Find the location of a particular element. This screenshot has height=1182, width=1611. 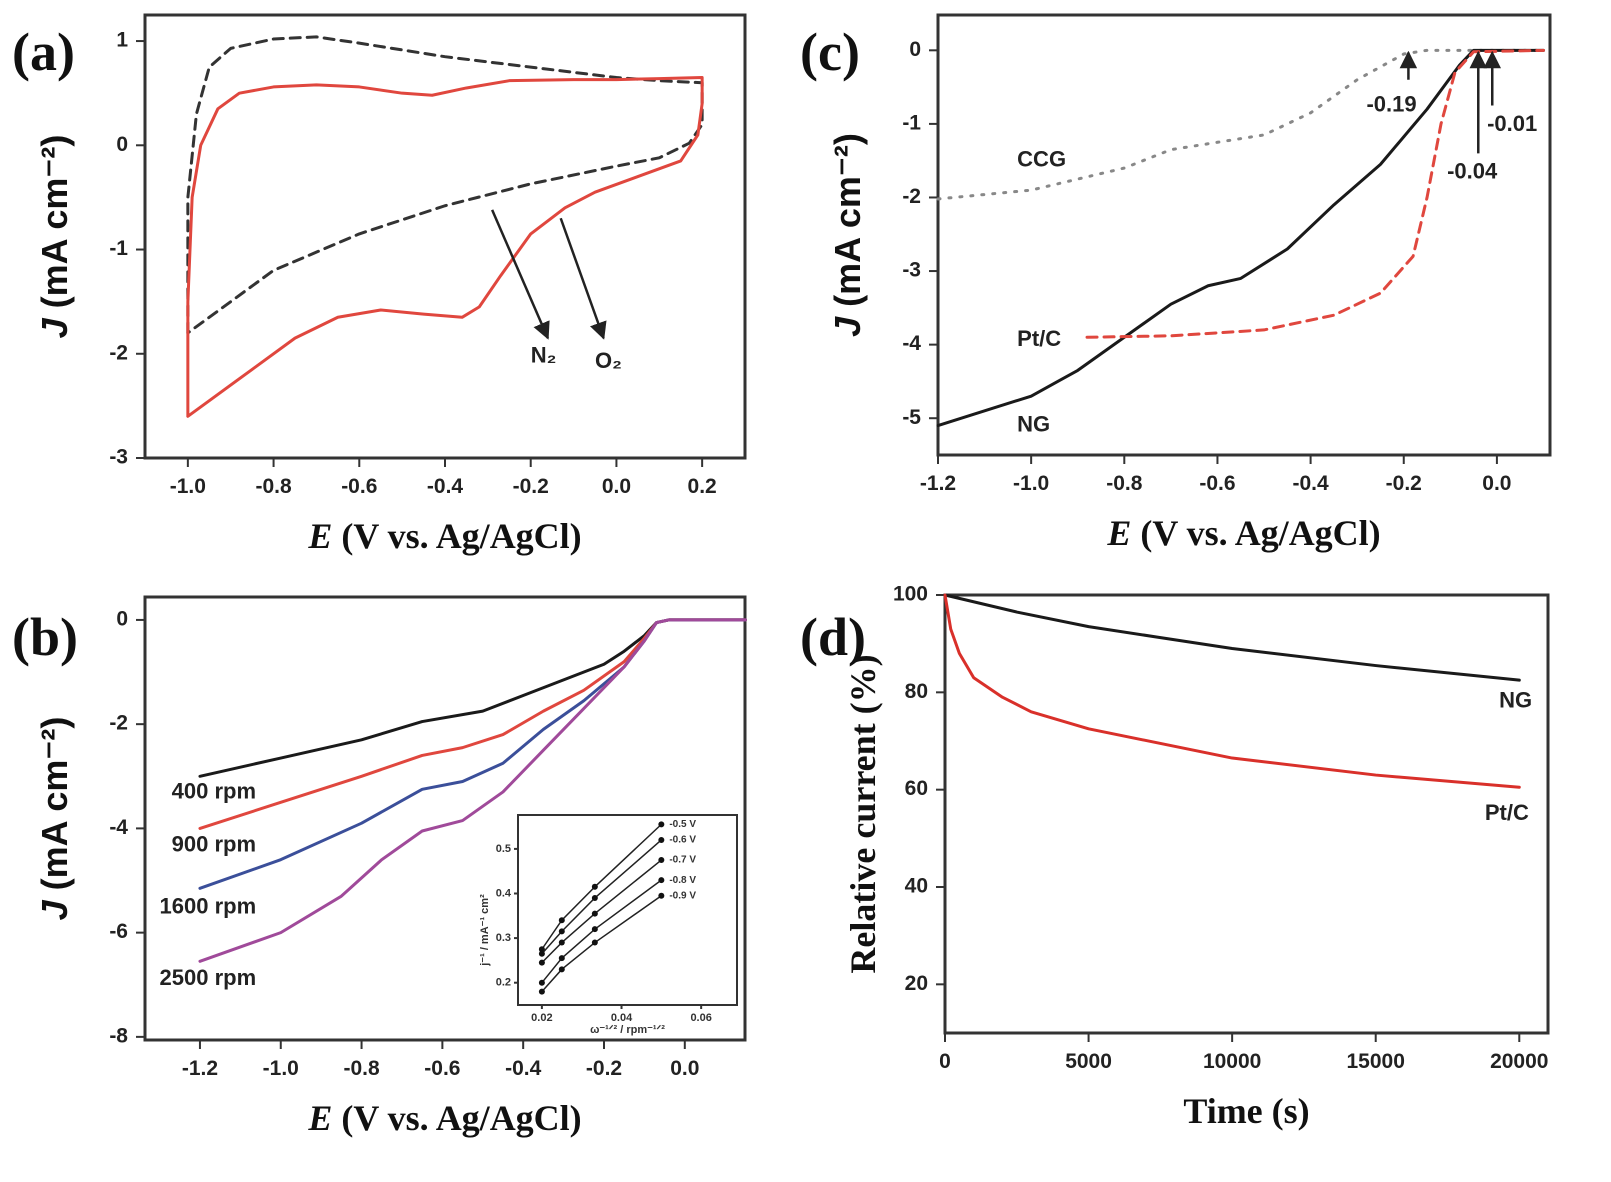

series-line-2500-rpm is located at coordinates (472, 790).